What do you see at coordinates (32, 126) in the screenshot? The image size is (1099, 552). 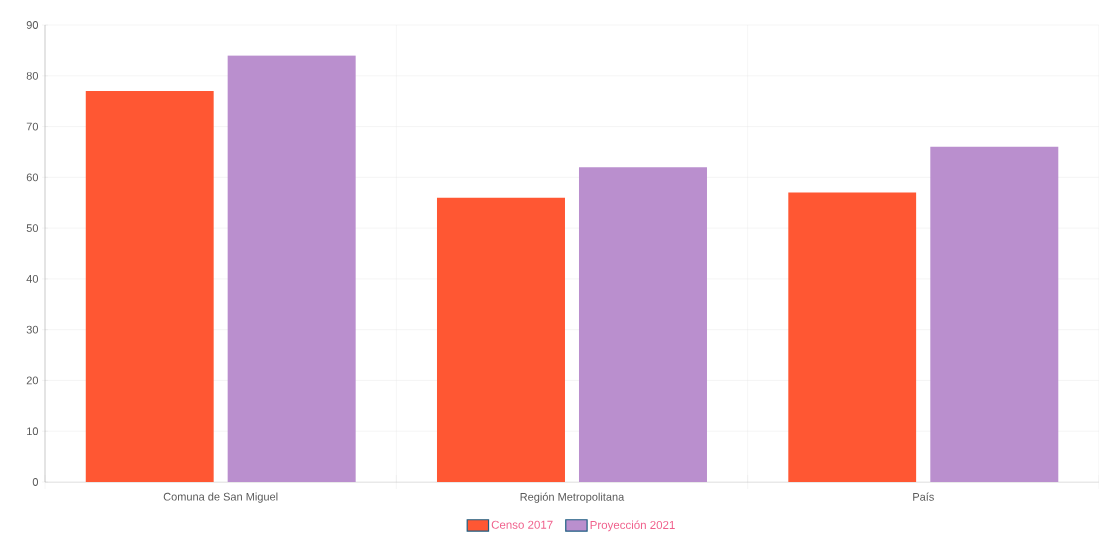 I see `y-tick-label: 70` at bounding box center [32, 126].